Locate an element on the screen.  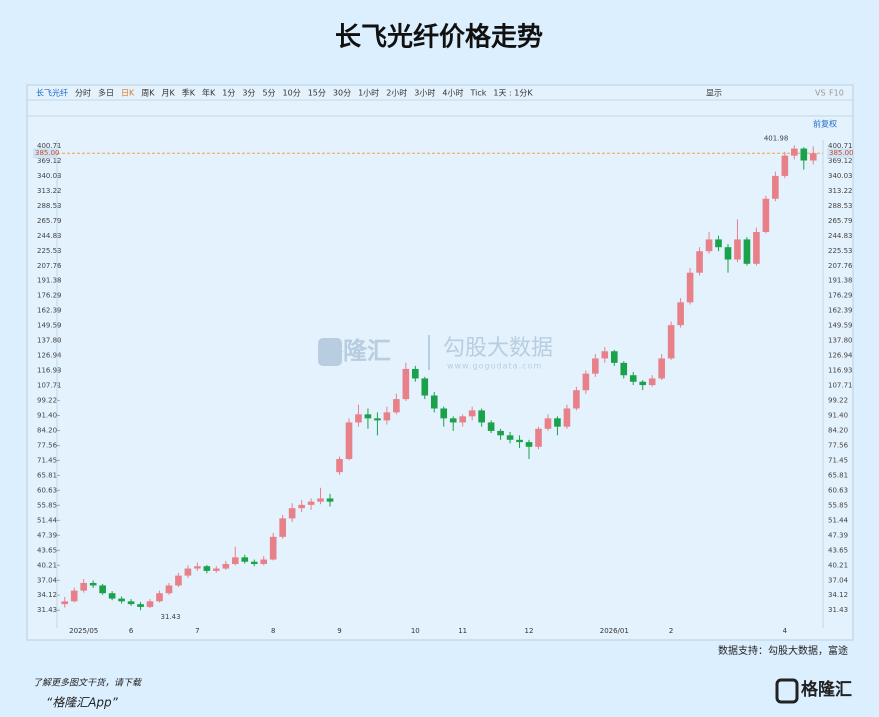
toolbar-item: 5分 is located at coordinates (268, 93).